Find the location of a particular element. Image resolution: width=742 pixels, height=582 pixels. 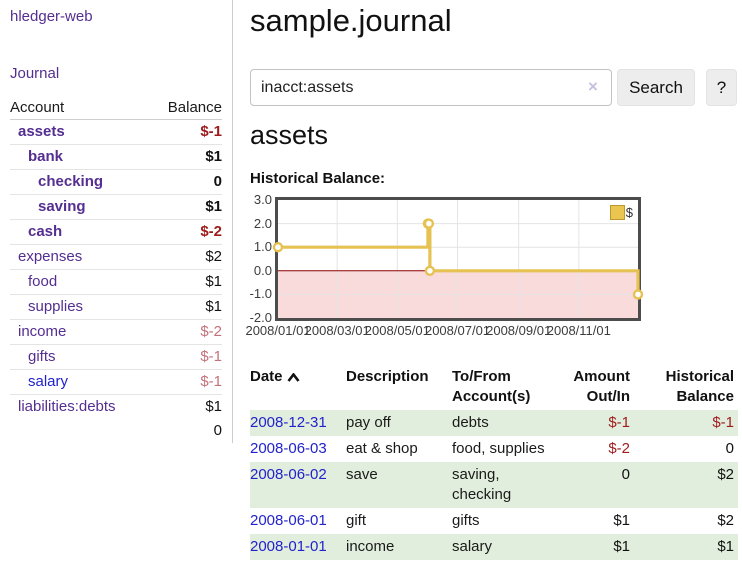

account-row: supplies $1 is located at coordinates (116, 307).